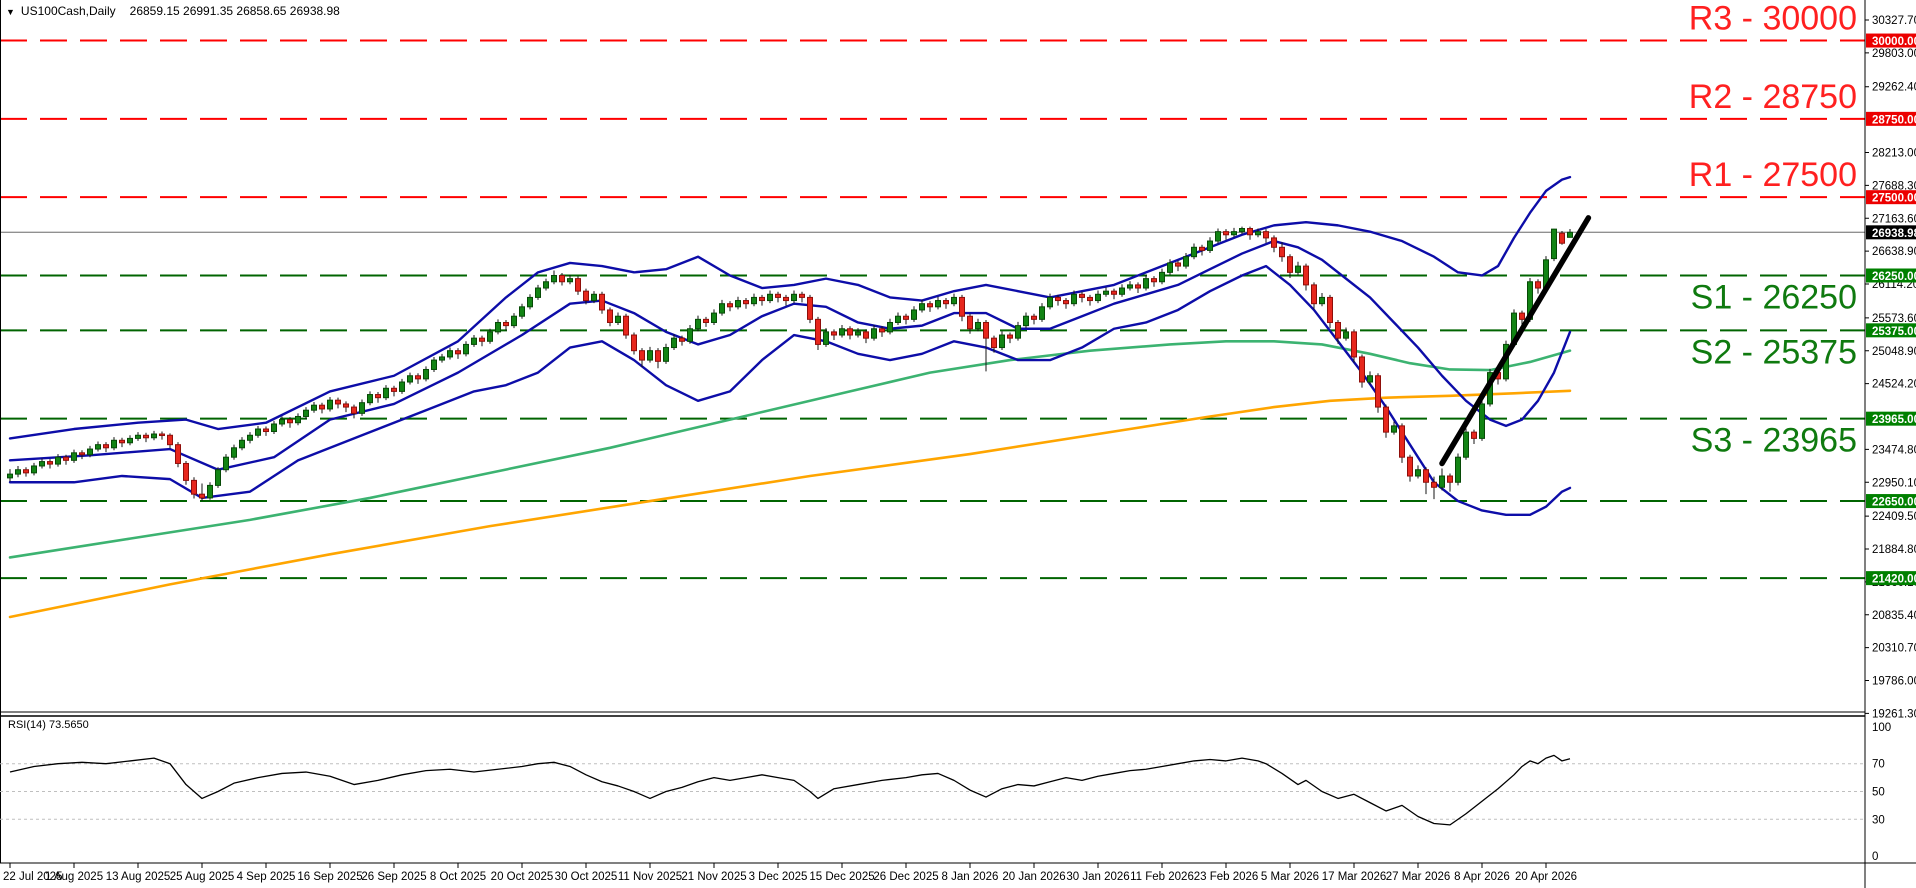  Describe the element at coordinates (329, 877) in the screenshot. I see `date-tick-label: 16 Sep 2025` at that location.